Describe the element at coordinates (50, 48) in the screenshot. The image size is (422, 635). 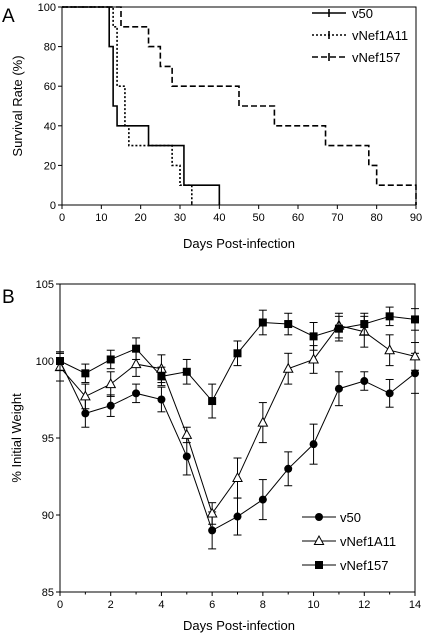
I see `survival-y-tick-label-80: 80` at that location.